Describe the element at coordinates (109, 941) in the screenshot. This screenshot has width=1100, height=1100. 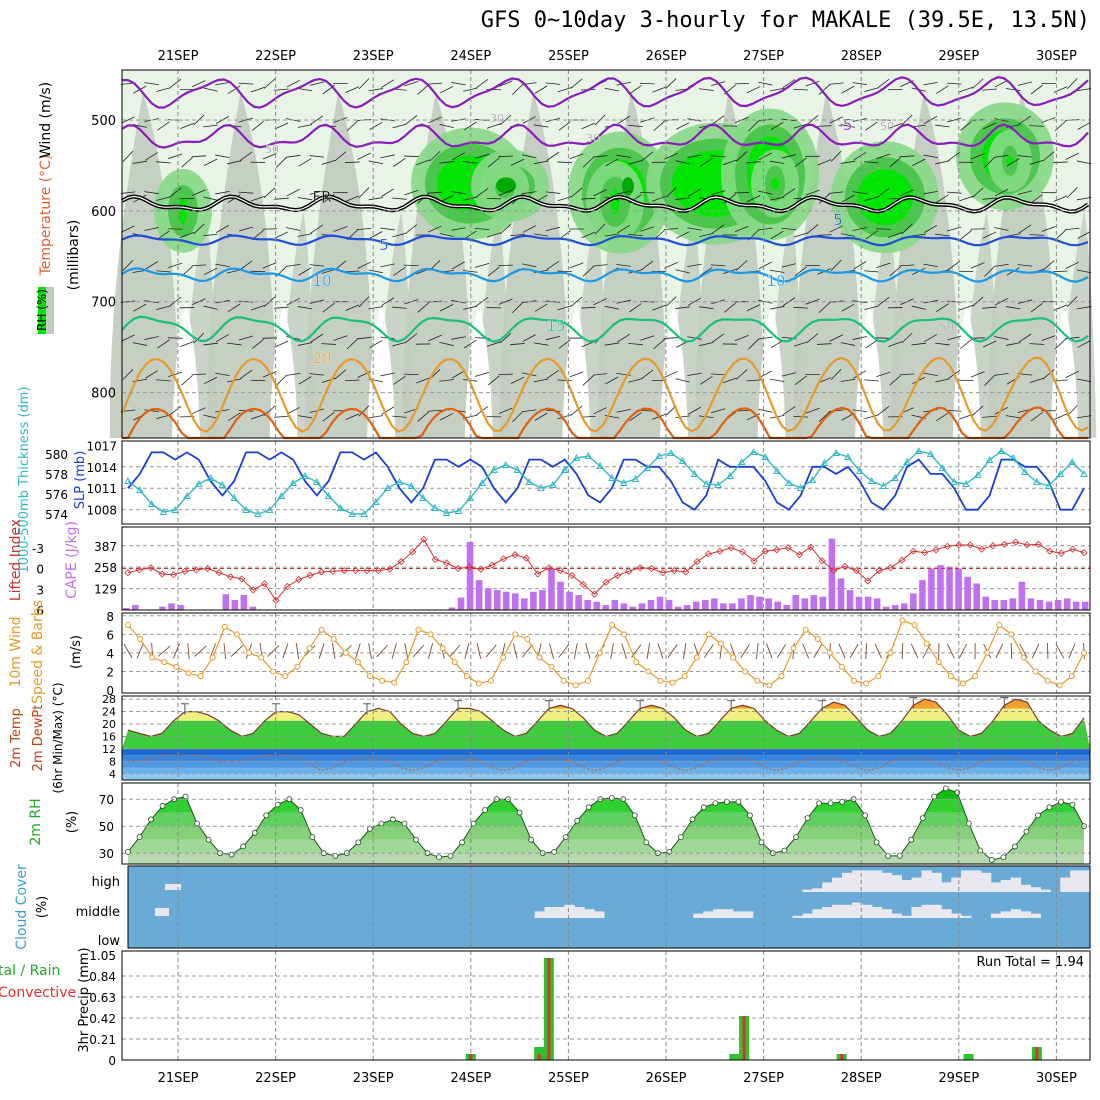
I see `cloud-level-label: low` at that location.